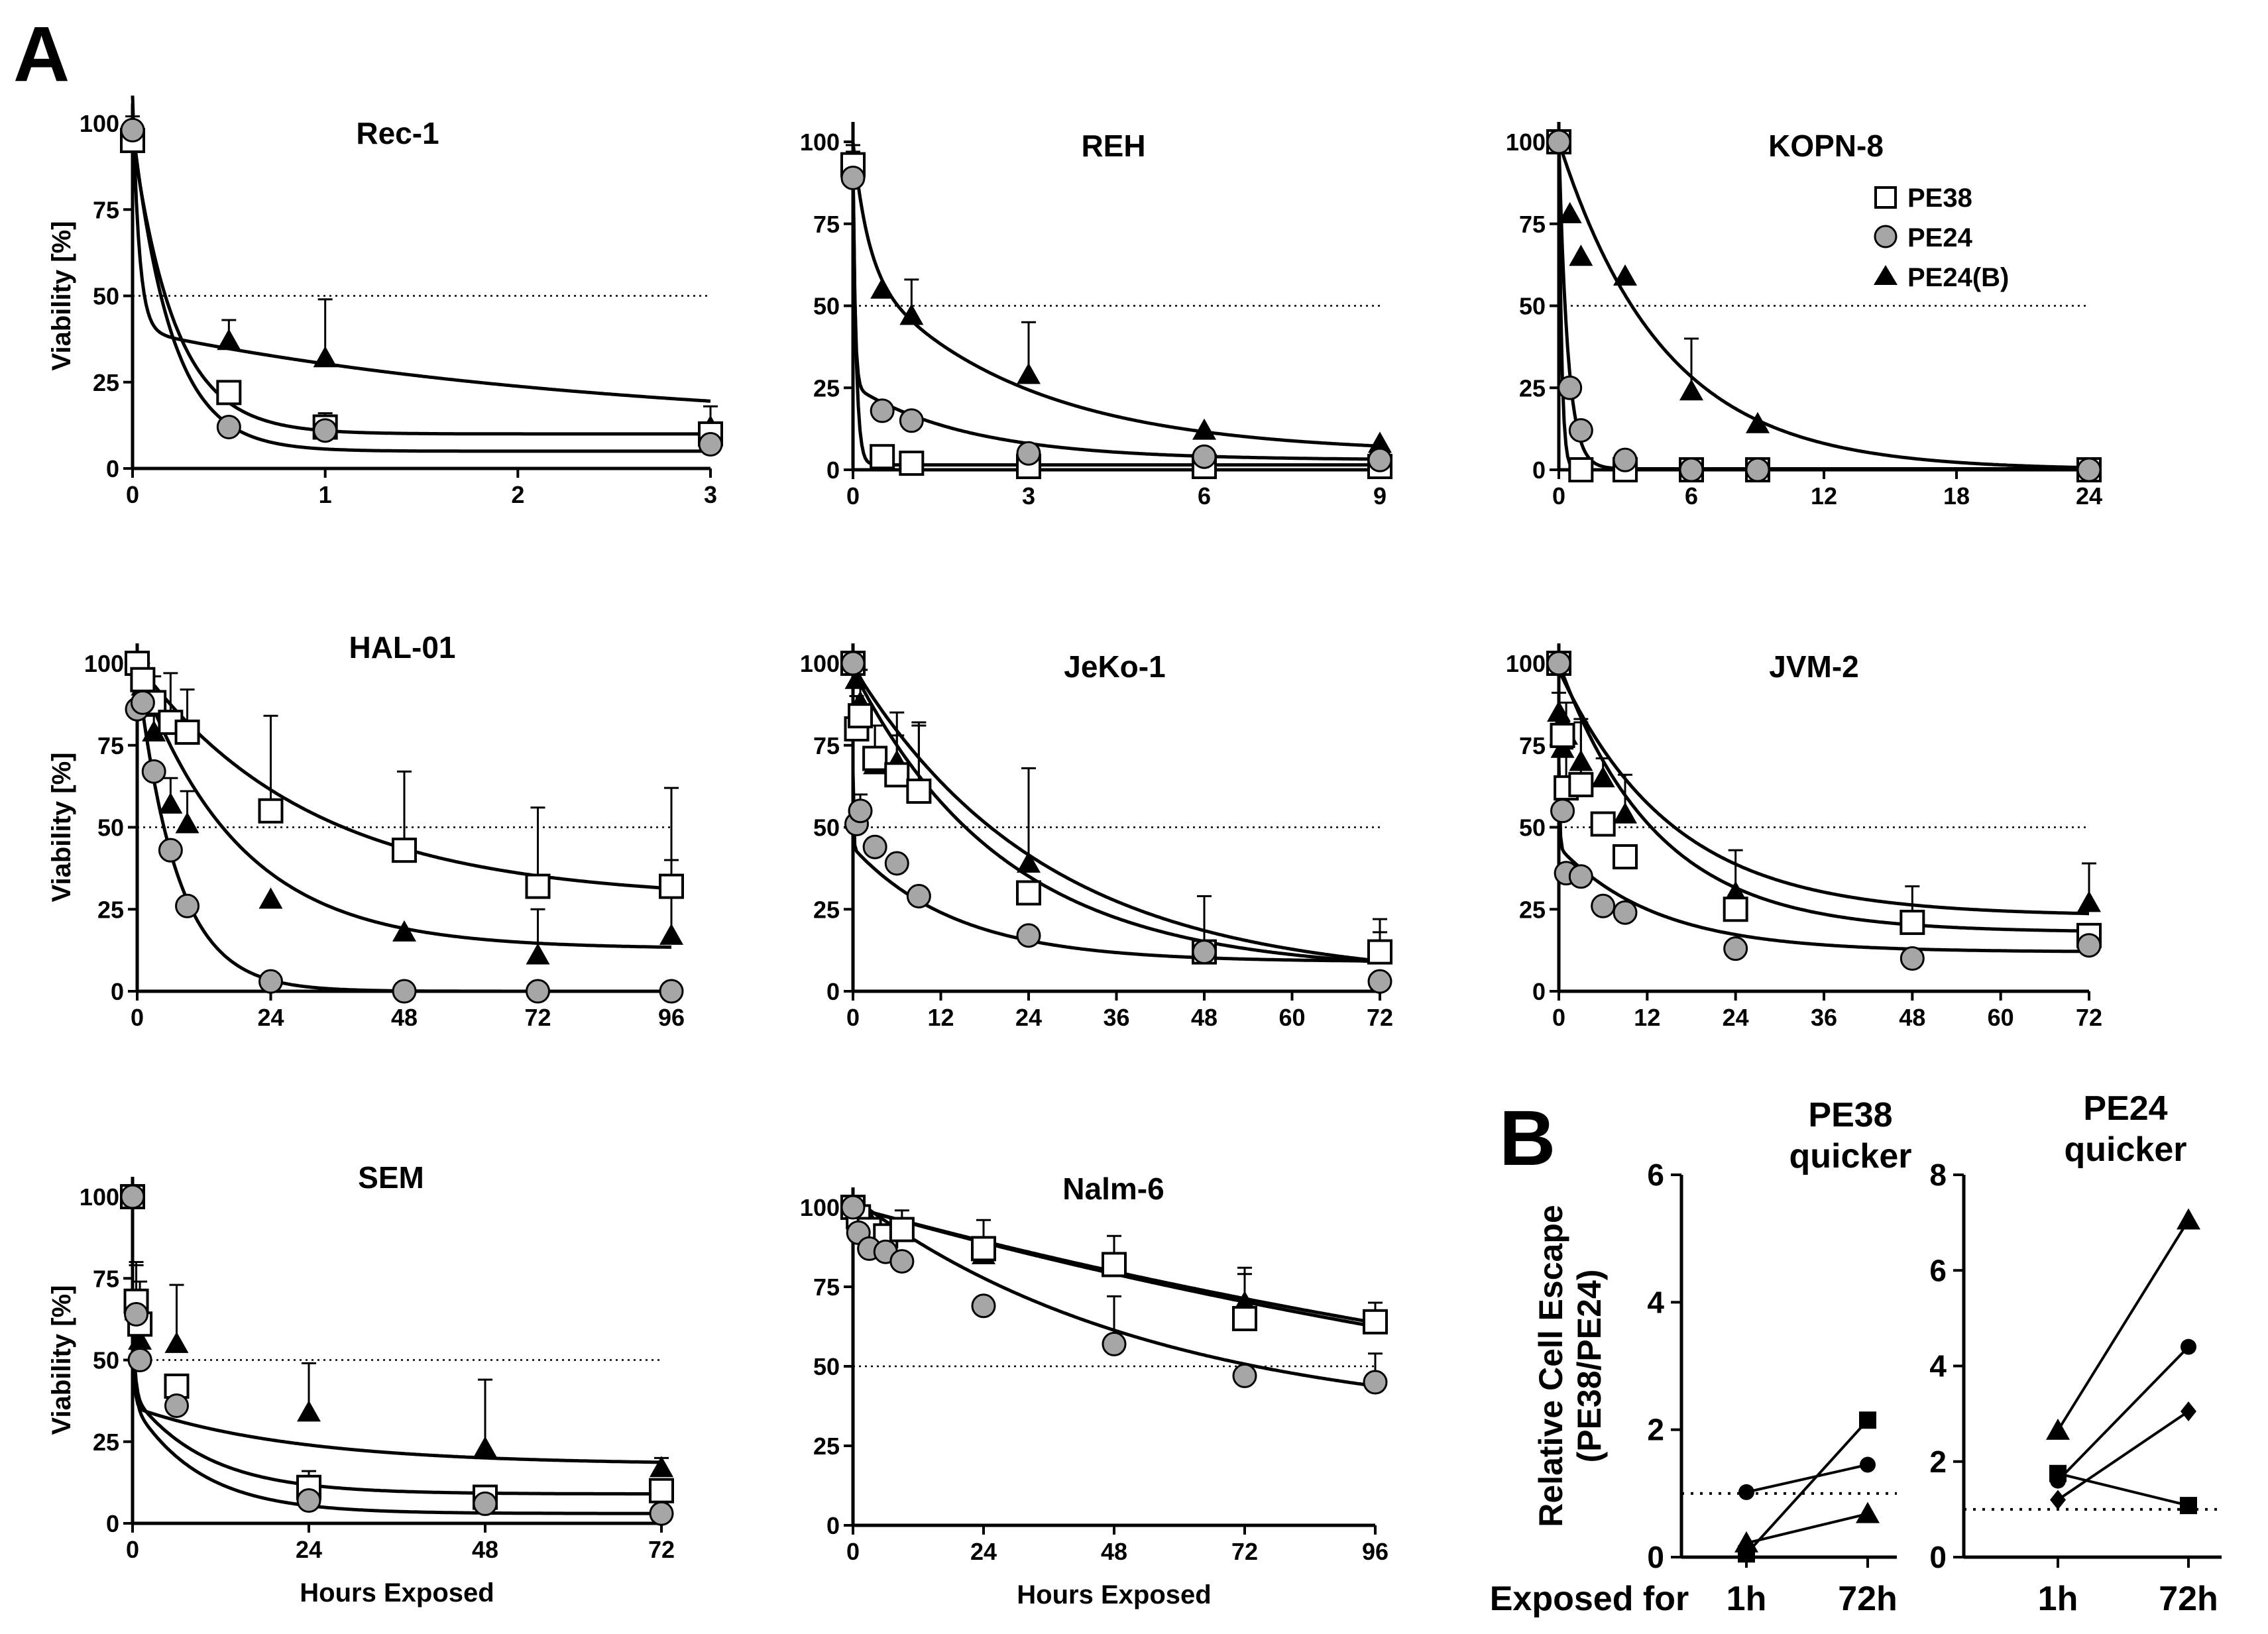 The image size is (2268, 1634). What do you see at coordinates (1886, 236) in the screenshot?
I see `legend-marker-pe24` at bounding box center [1886, 236].